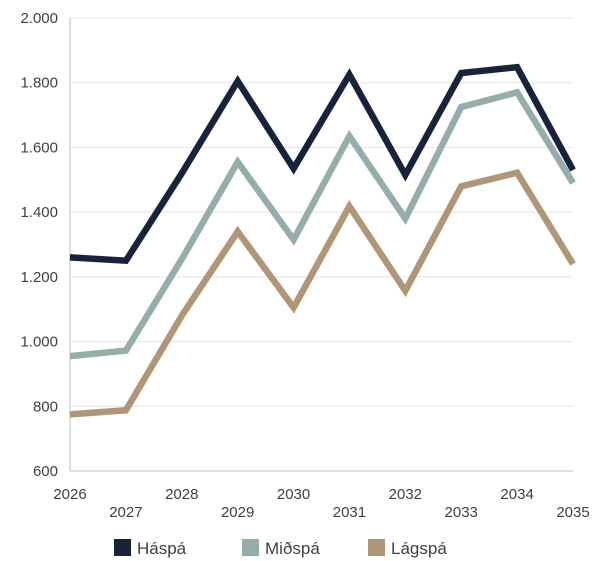  What do you see at coordinates (516, 494) in the screenshot?
I see `x-tick-label: 2034` at bounding box center [516, 494].